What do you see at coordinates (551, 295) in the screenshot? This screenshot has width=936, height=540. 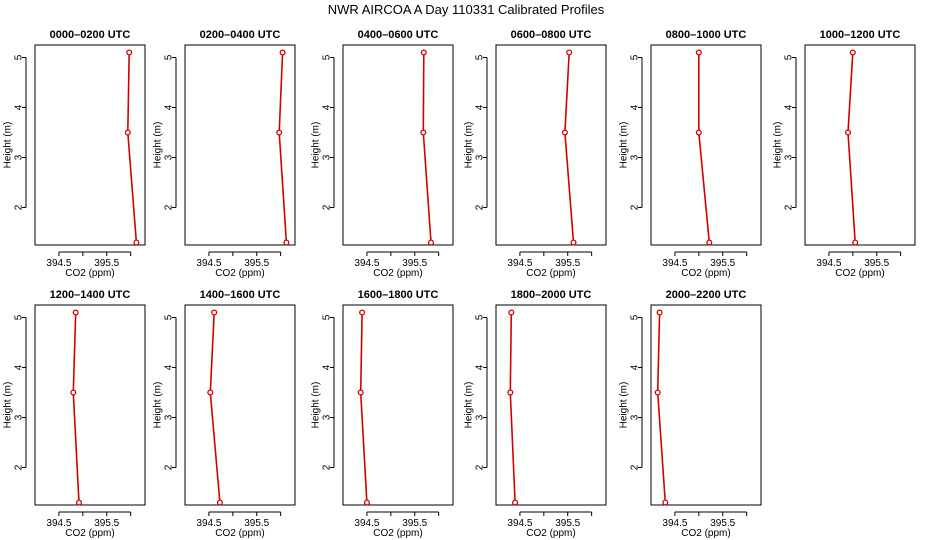 I see `panel-title: 1800–2000 UTC` at bounding box center [551, 295].